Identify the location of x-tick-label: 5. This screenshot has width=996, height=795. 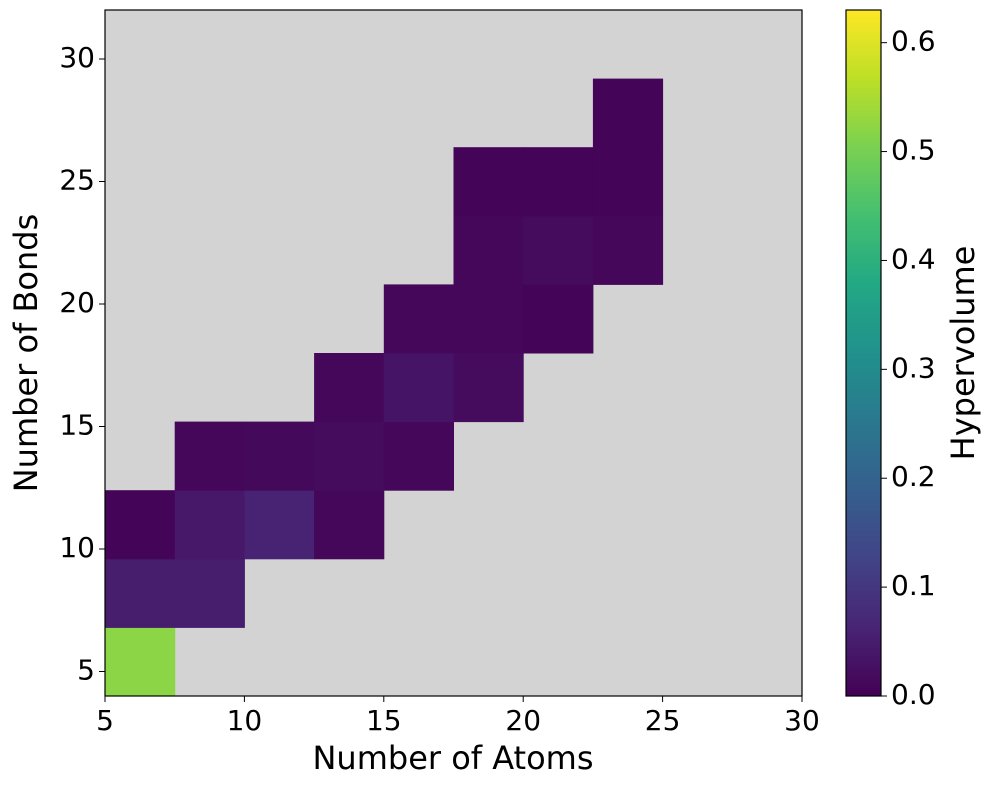
(105, 720).